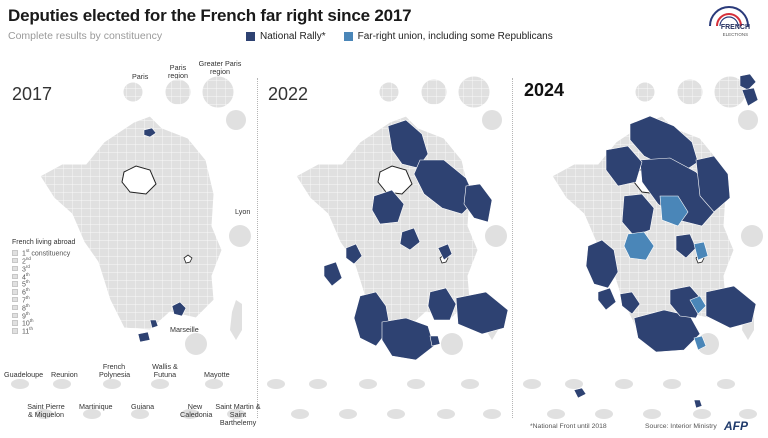 Image resolution: width=768 pixels, height=438 pixels. I want to click on abroad-row-label: 9th, so click(26, 315).